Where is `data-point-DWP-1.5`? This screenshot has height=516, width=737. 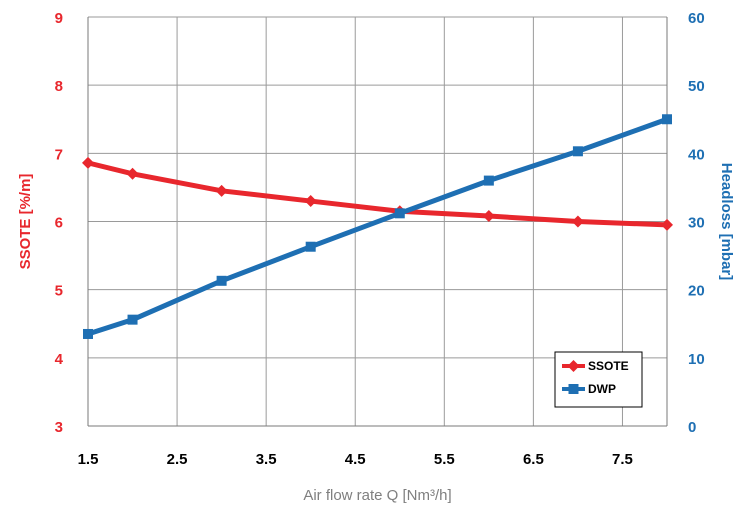
data-point-DWP-1.5 is located at coordinates (88, 333).